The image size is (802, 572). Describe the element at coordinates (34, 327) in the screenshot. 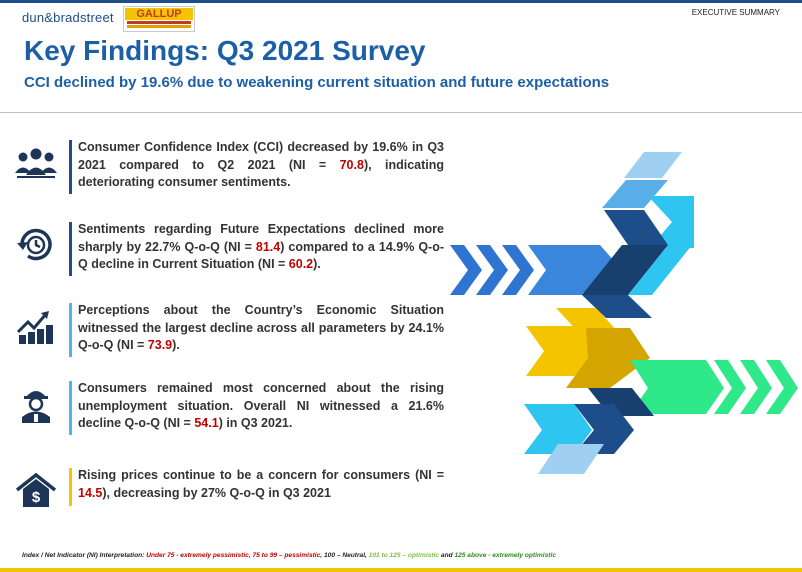

I see `growth-chart-icon` at that location.